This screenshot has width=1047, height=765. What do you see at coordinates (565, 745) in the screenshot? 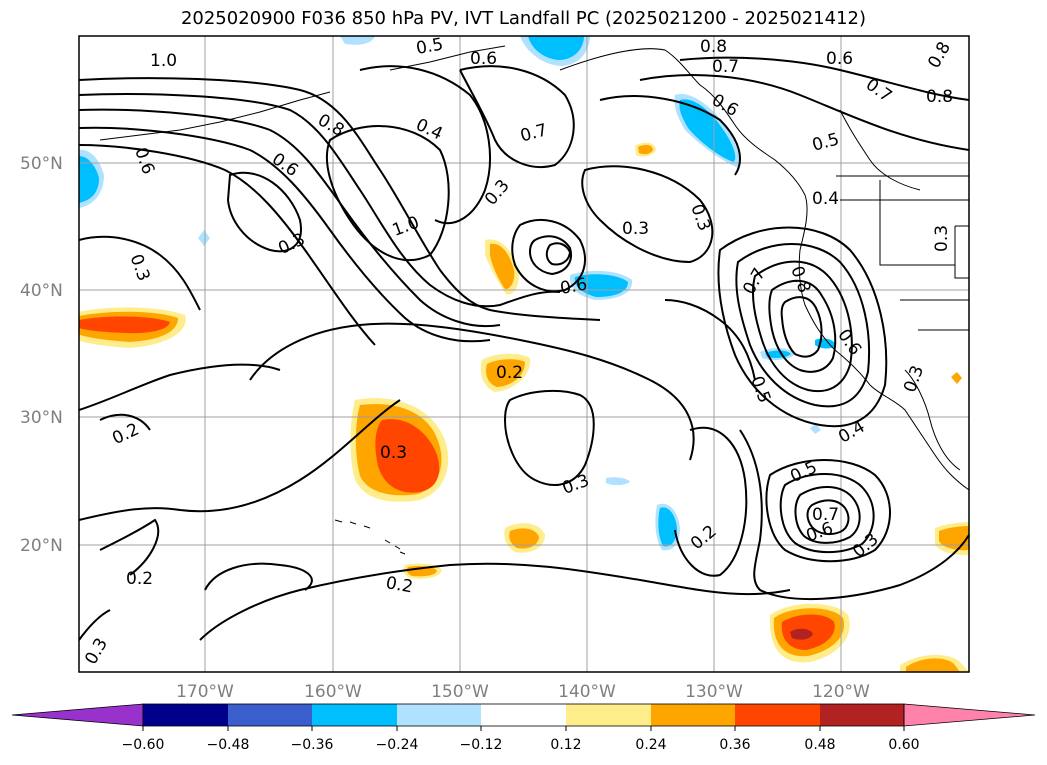
I see `colorbar-tick-label: 0.12` at bounding box center [565, 745].